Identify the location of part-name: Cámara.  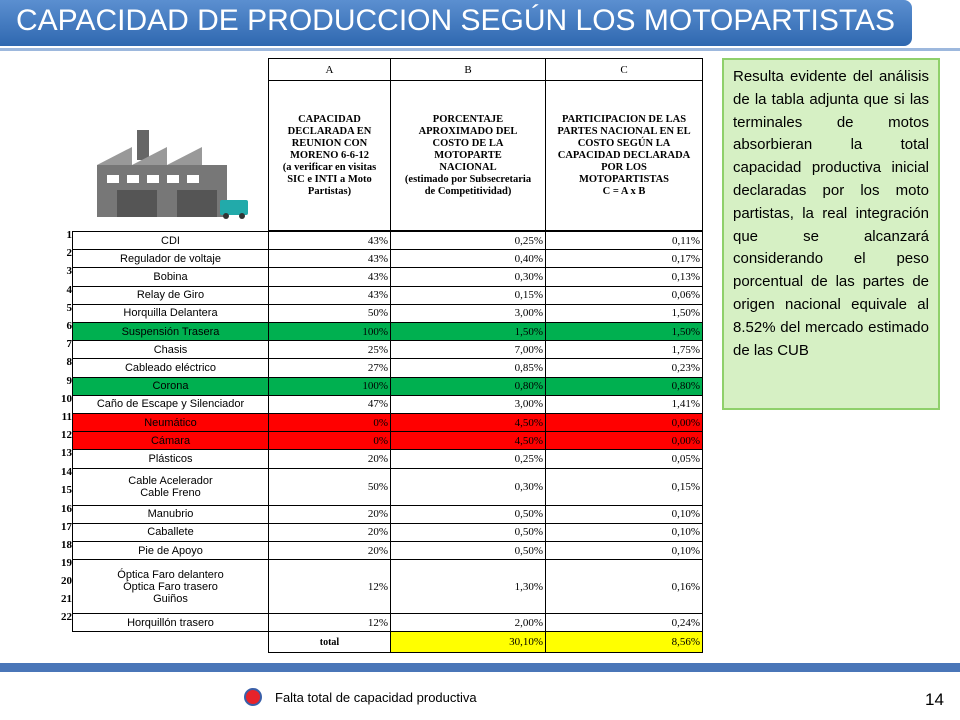
(170, 441).